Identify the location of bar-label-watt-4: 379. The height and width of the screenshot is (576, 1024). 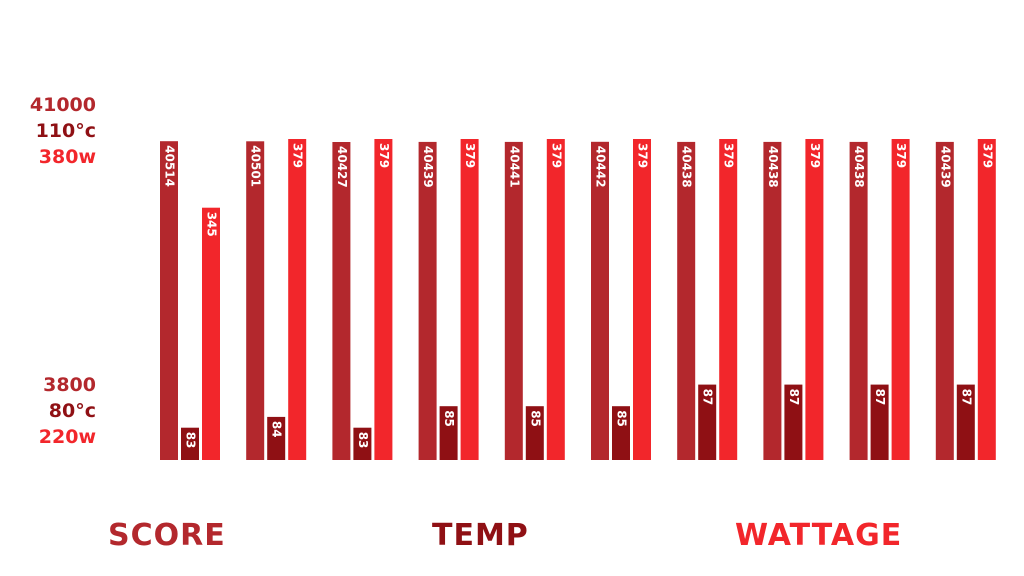
(470, 155).